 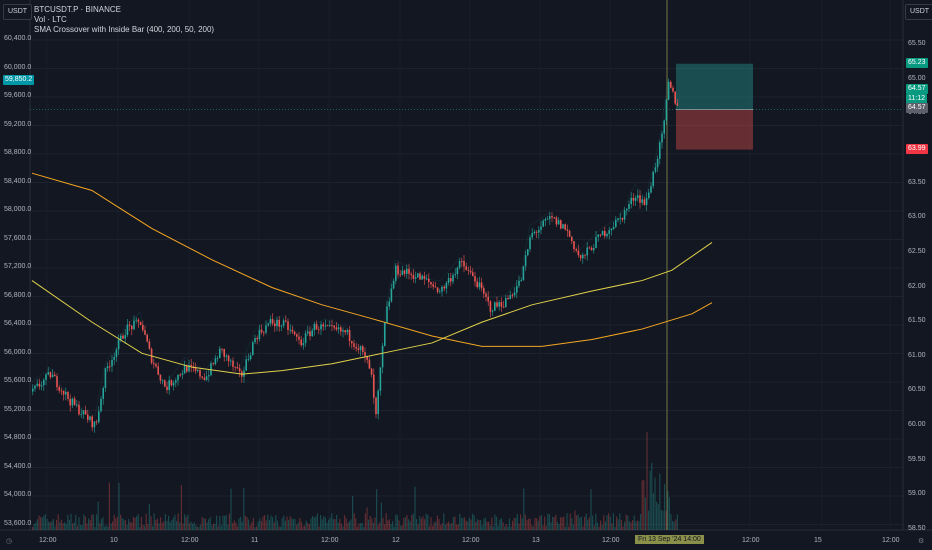 I want to click on timezone-icon: ◷, so click(x=9, y=541).